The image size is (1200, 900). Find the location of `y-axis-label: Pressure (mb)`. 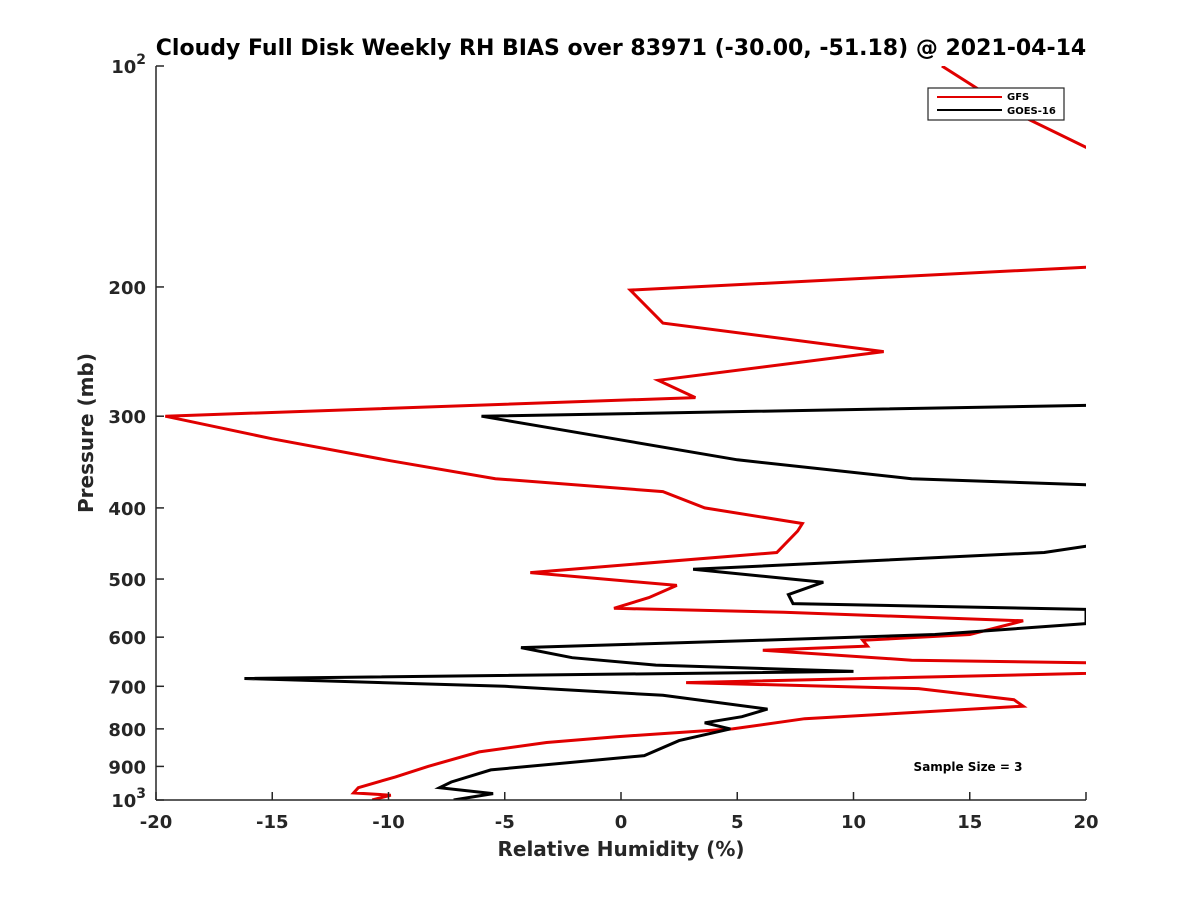

y-axis-label: Pressure (mb) is located at coordinates (86, 433).